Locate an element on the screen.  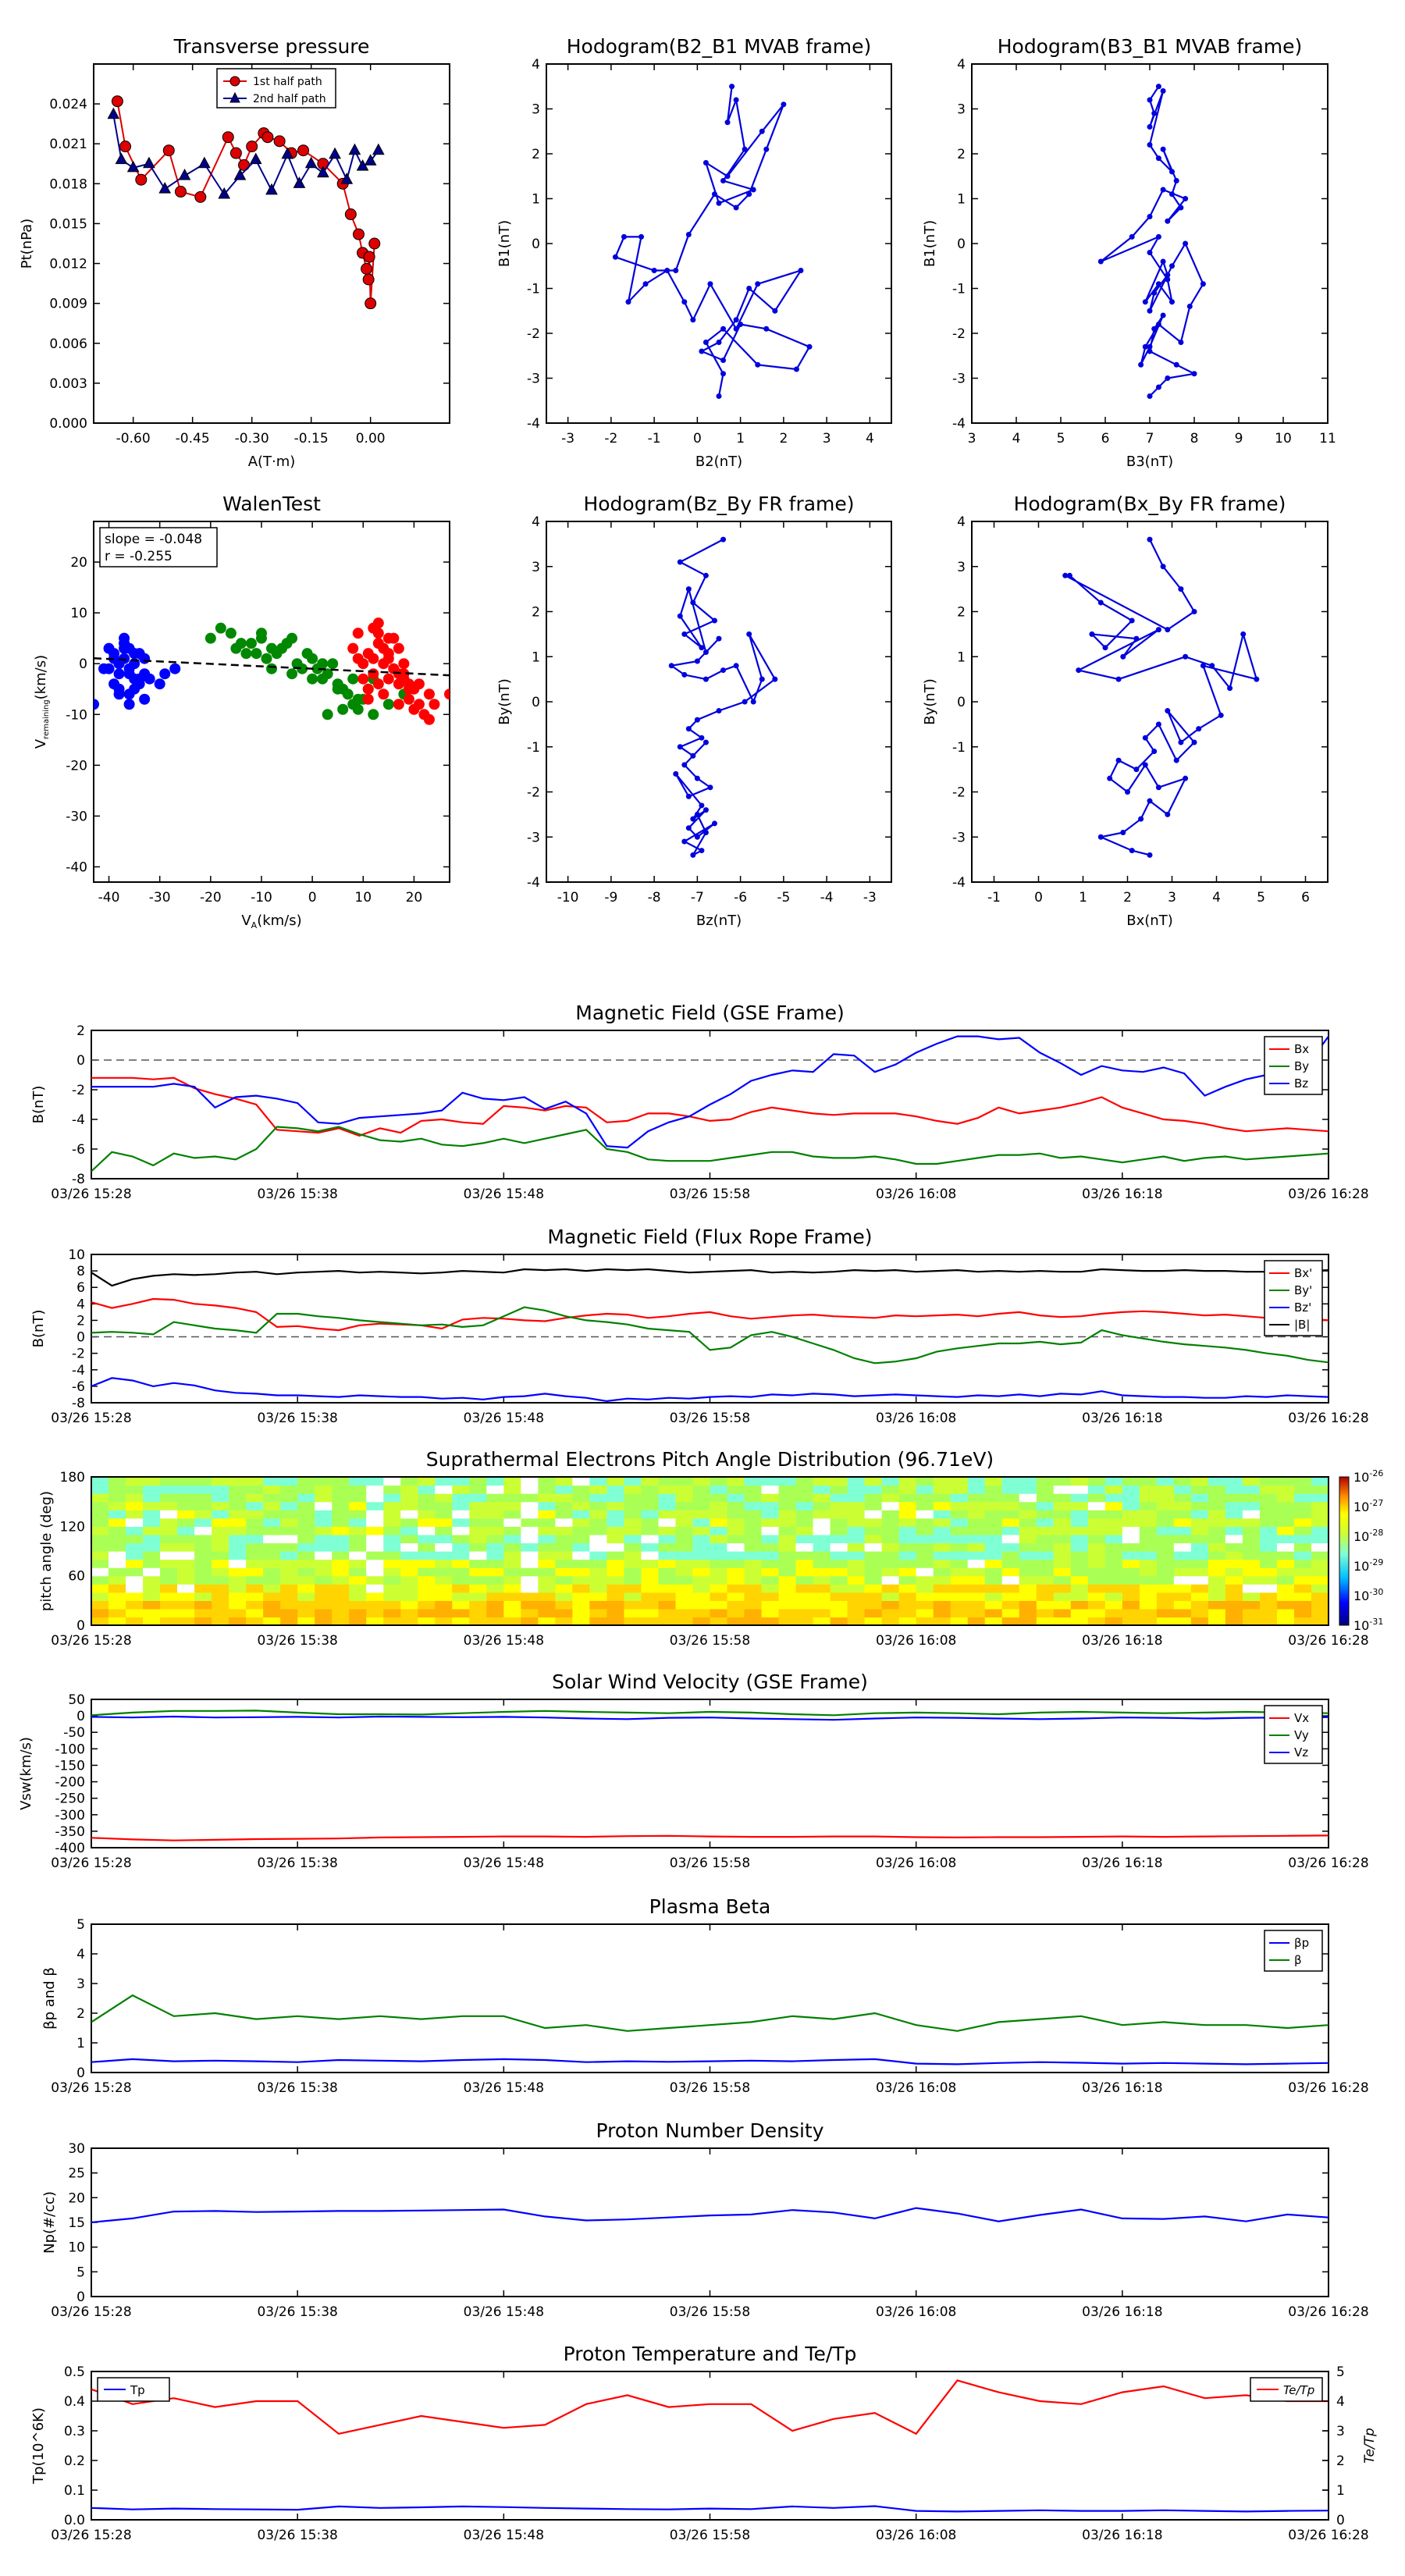
y-tick-label: 4 is located at coordinates (81, 1304).